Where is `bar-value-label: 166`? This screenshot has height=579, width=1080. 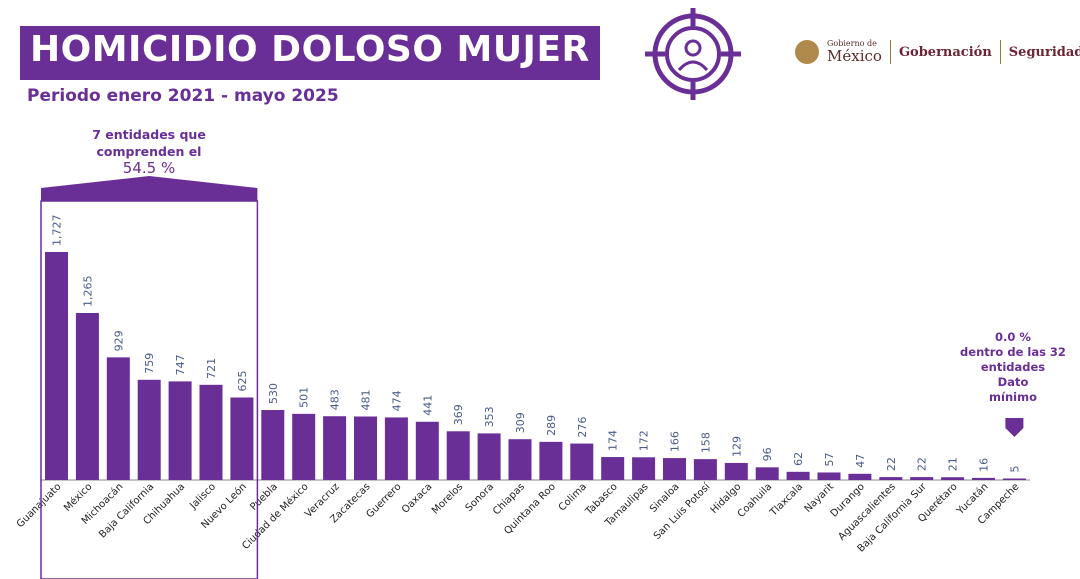
bar-value-label: 166 is located at coordinates (675, 441).